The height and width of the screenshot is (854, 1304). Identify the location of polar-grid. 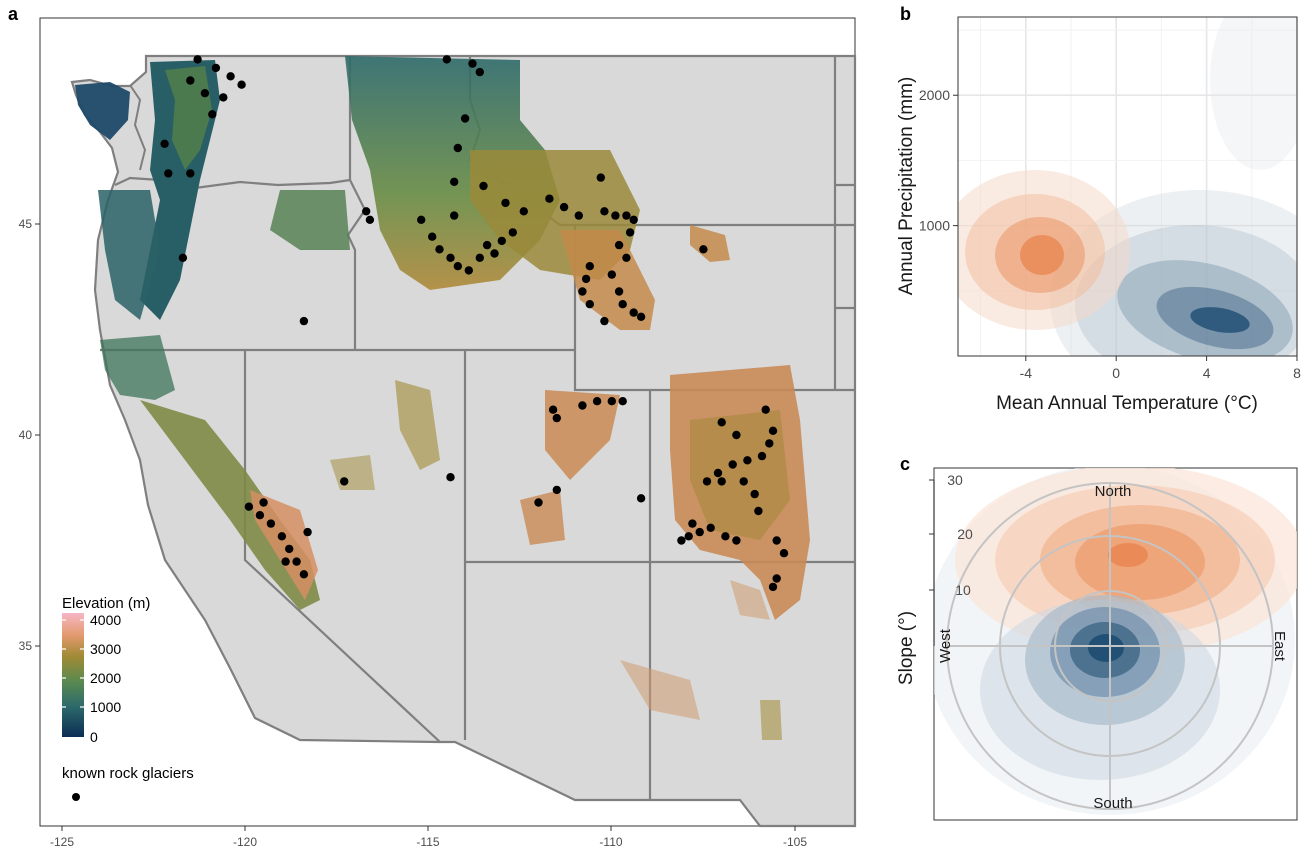
(1110, 646).